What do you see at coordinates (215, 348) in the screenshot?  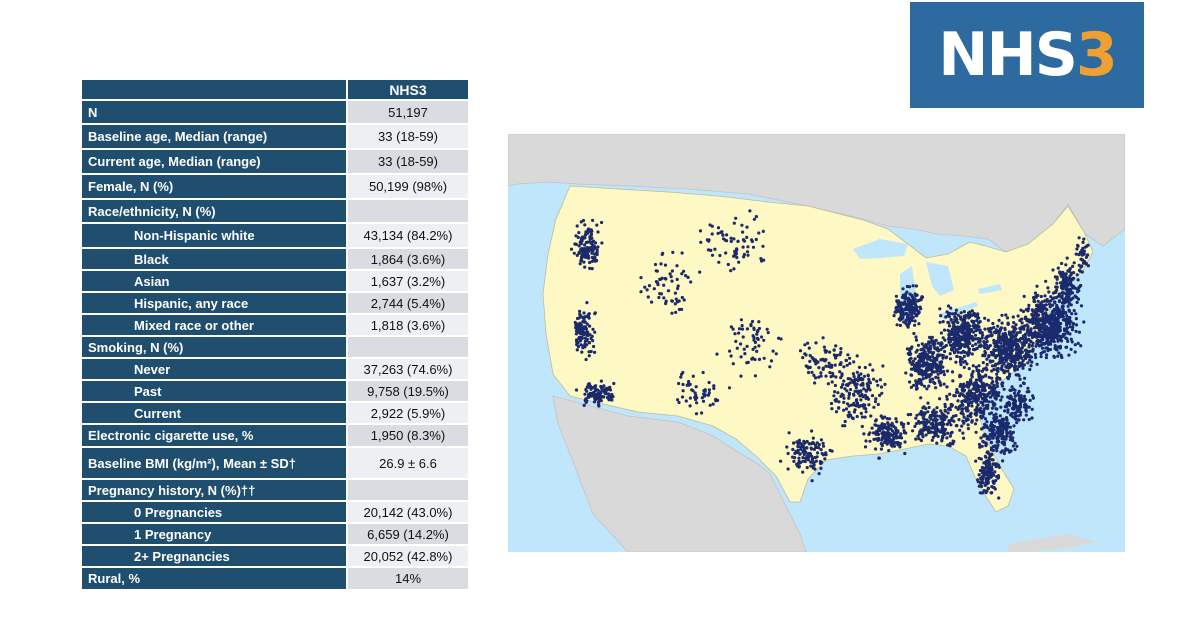 I see `row-label: Smoking, N (%)` at bounding box center [215, 348].